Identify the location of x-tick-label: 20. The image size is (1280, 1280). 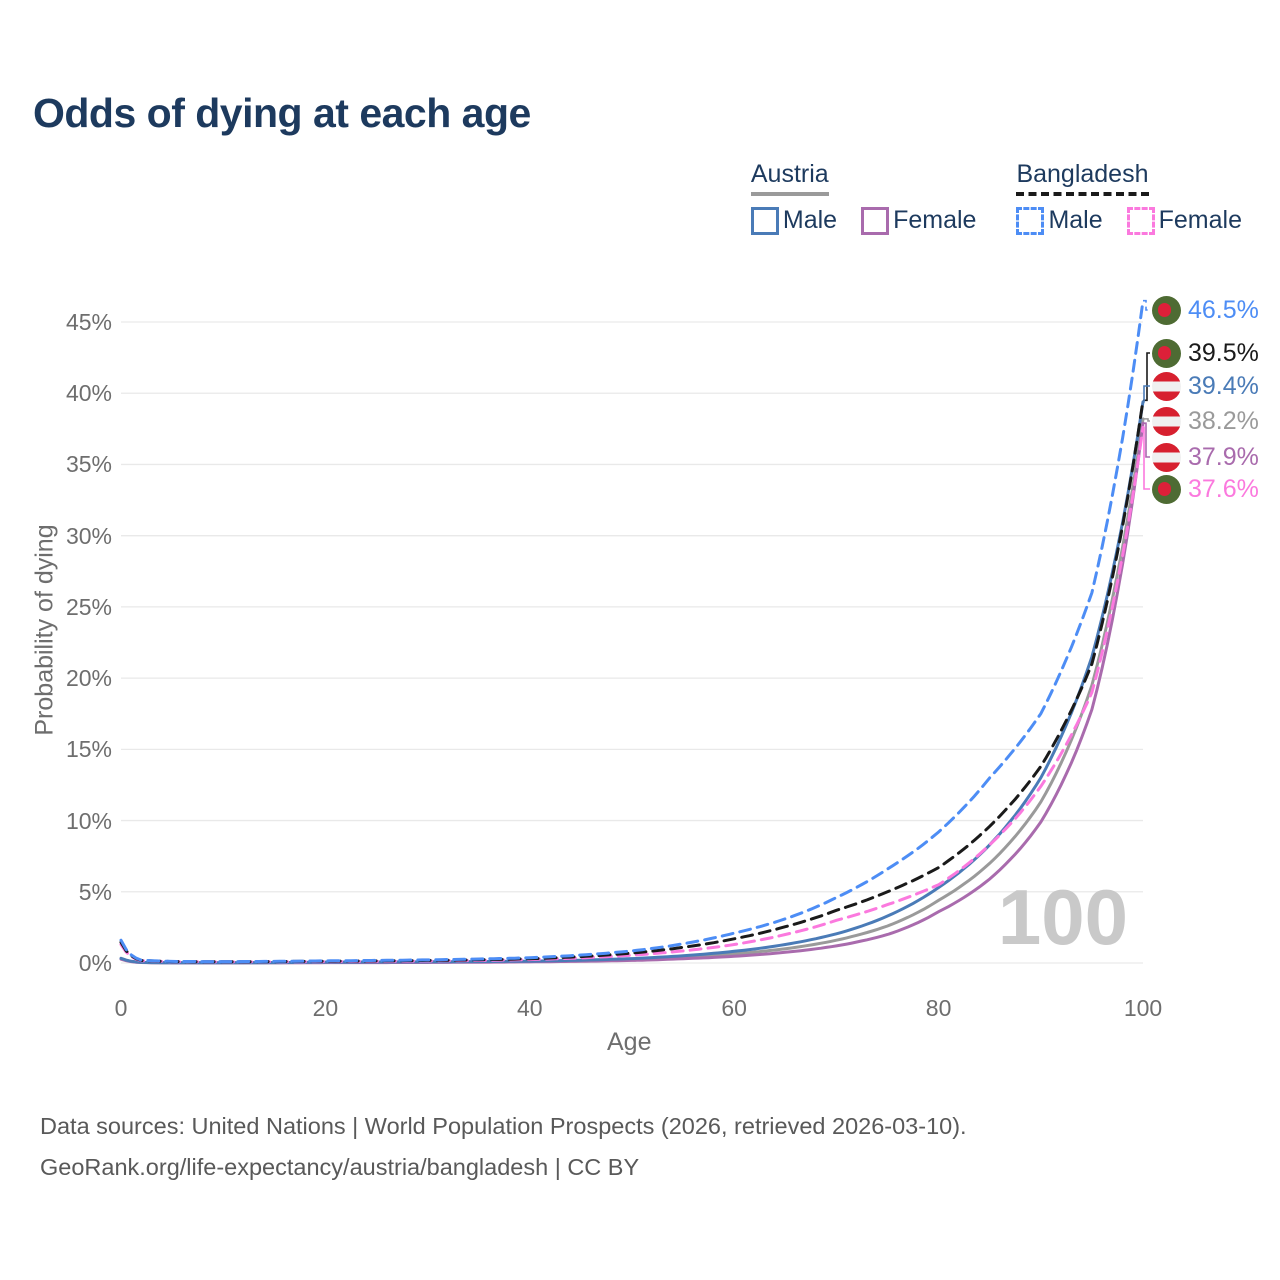
(325, 1008).